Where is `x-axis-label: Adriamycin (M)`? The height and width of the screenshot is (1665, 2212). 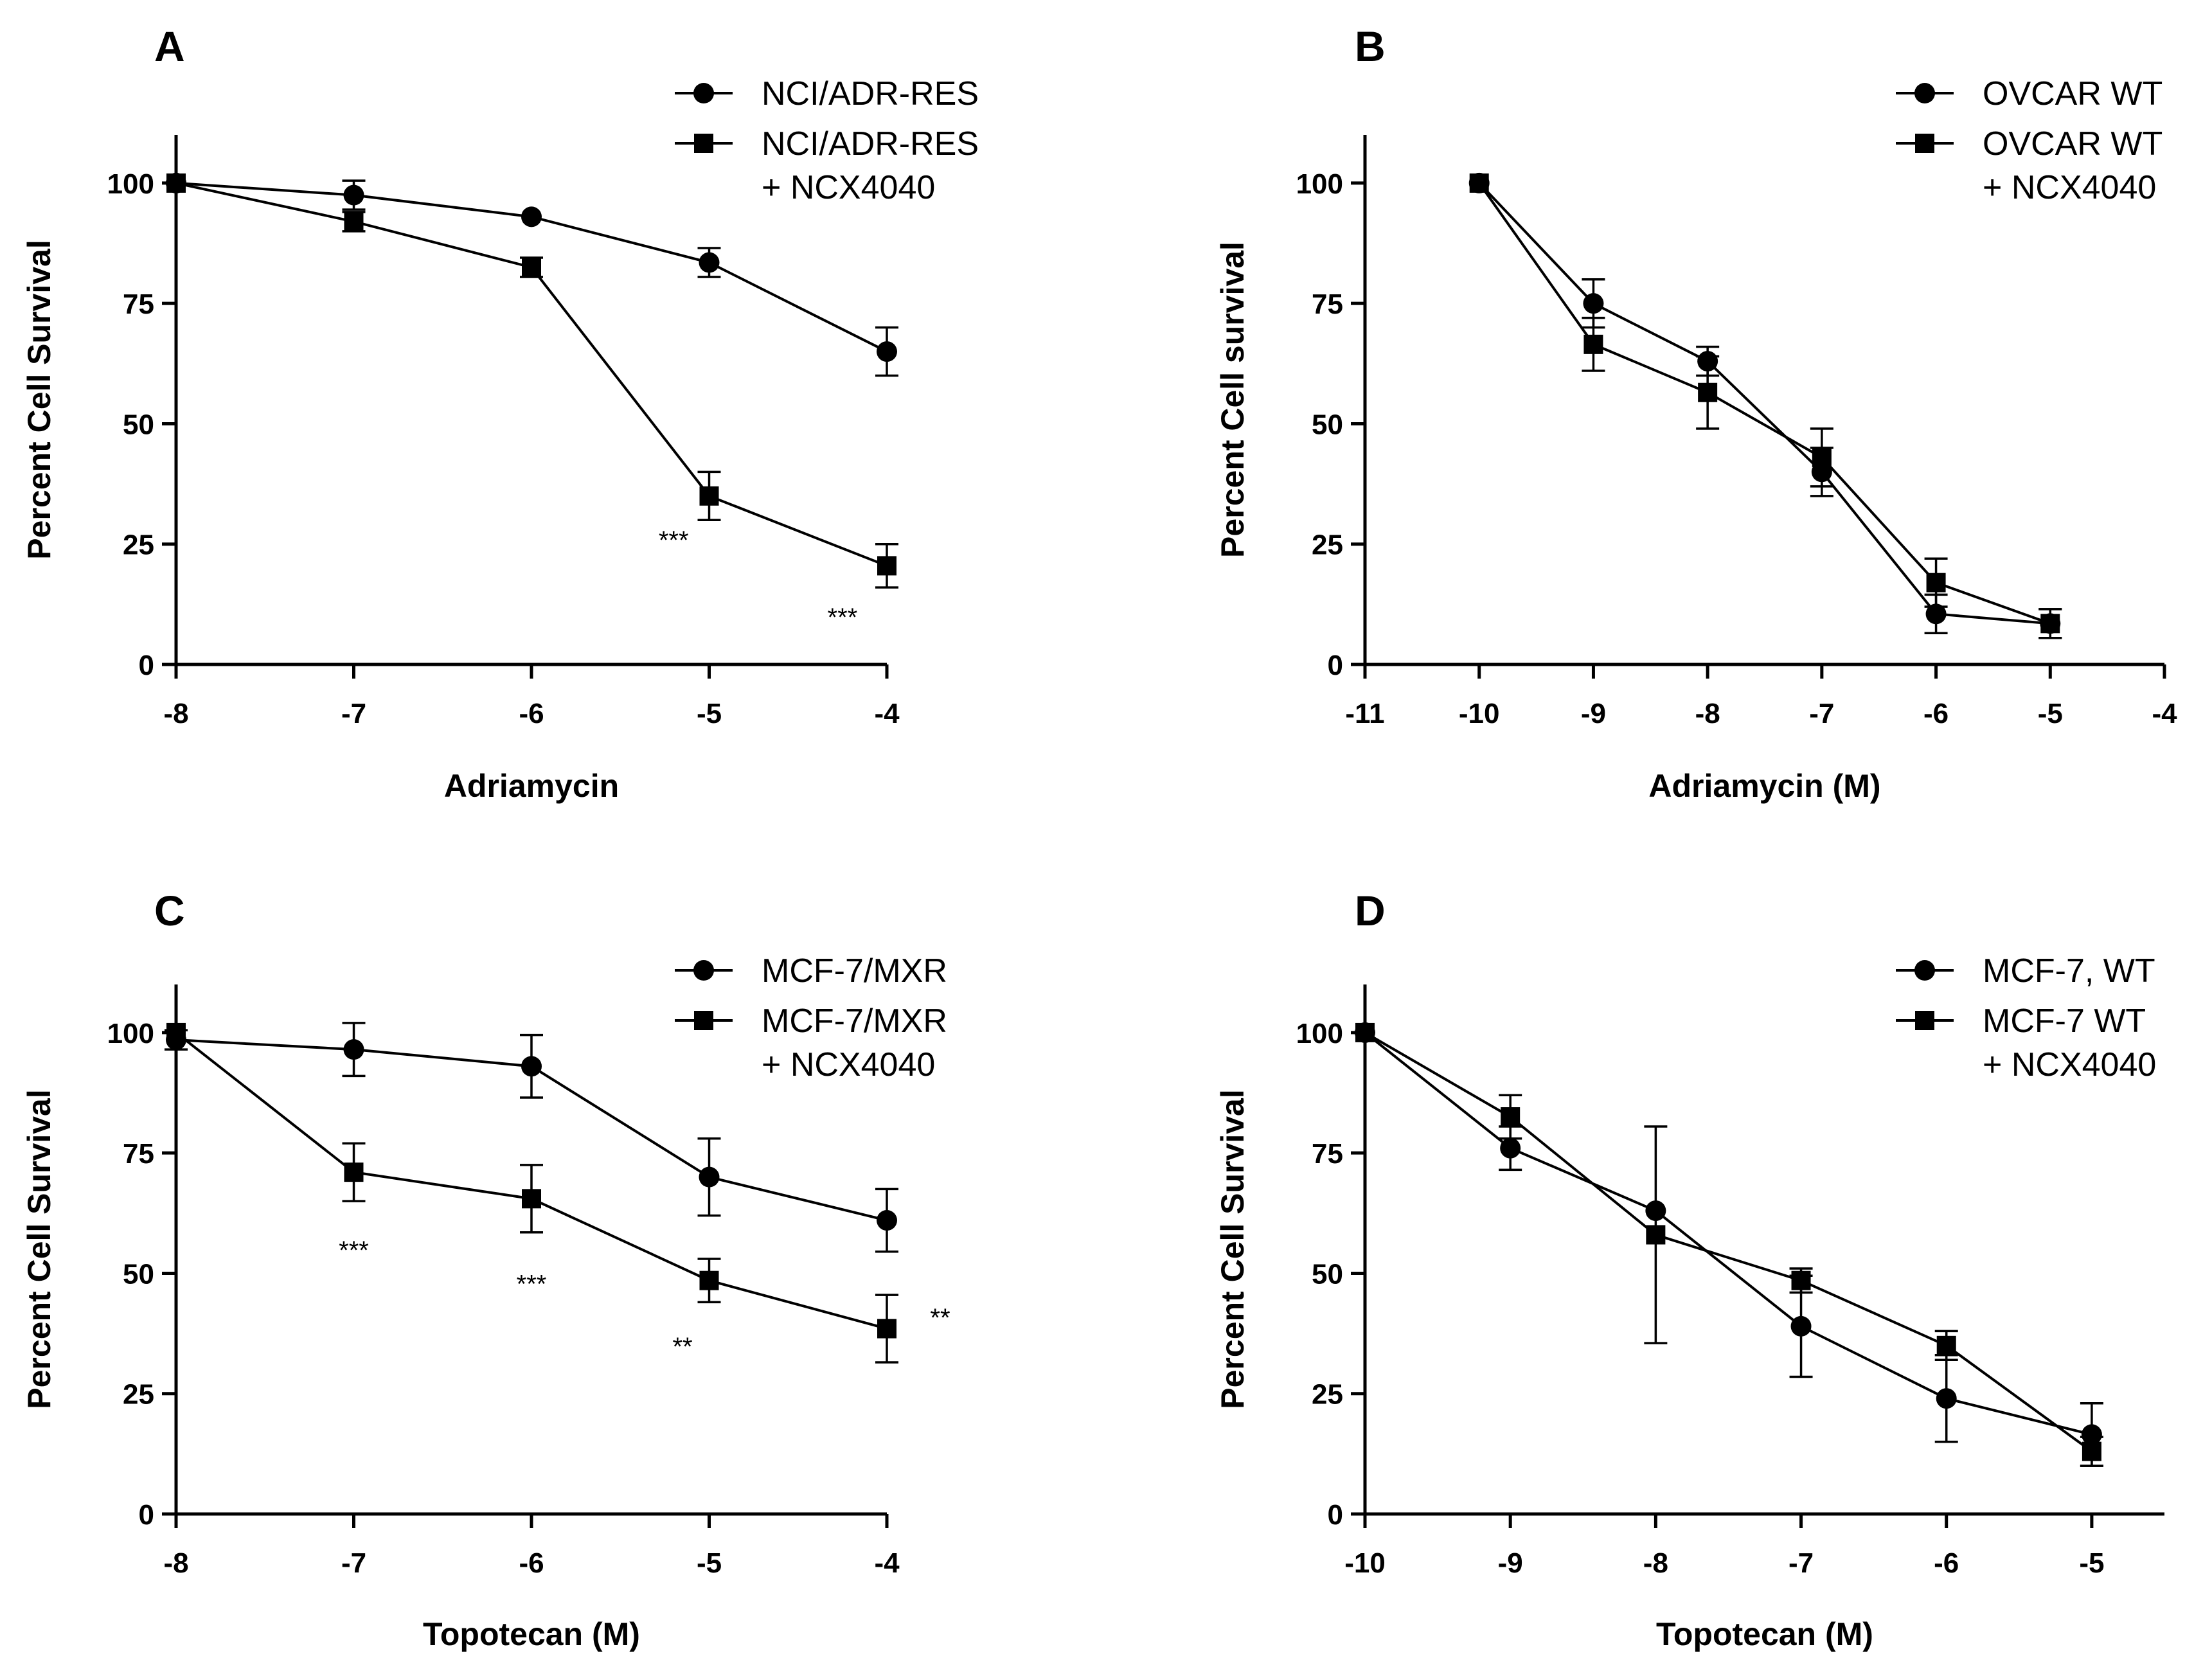
x-axis-label: Adriamycin (M) is located at coordinates (1764, 786).